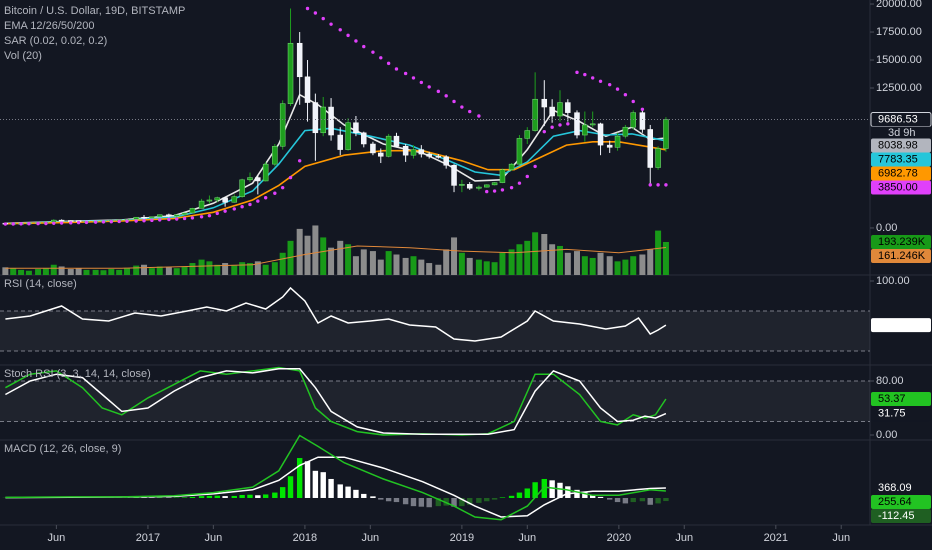 This screenshot has height=550, width=932. Describe the element at coordinates (890, 381) in the screenshot. I see `y-tick-label: 80.00` at that location.